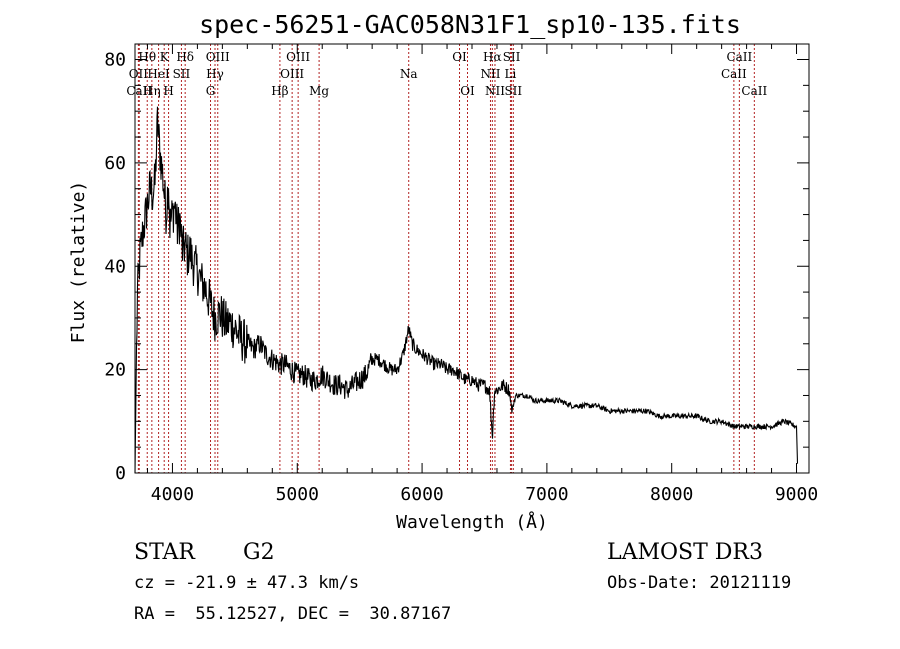  I want to click on survey-name: LAMOST DR3, so click(685, 552).